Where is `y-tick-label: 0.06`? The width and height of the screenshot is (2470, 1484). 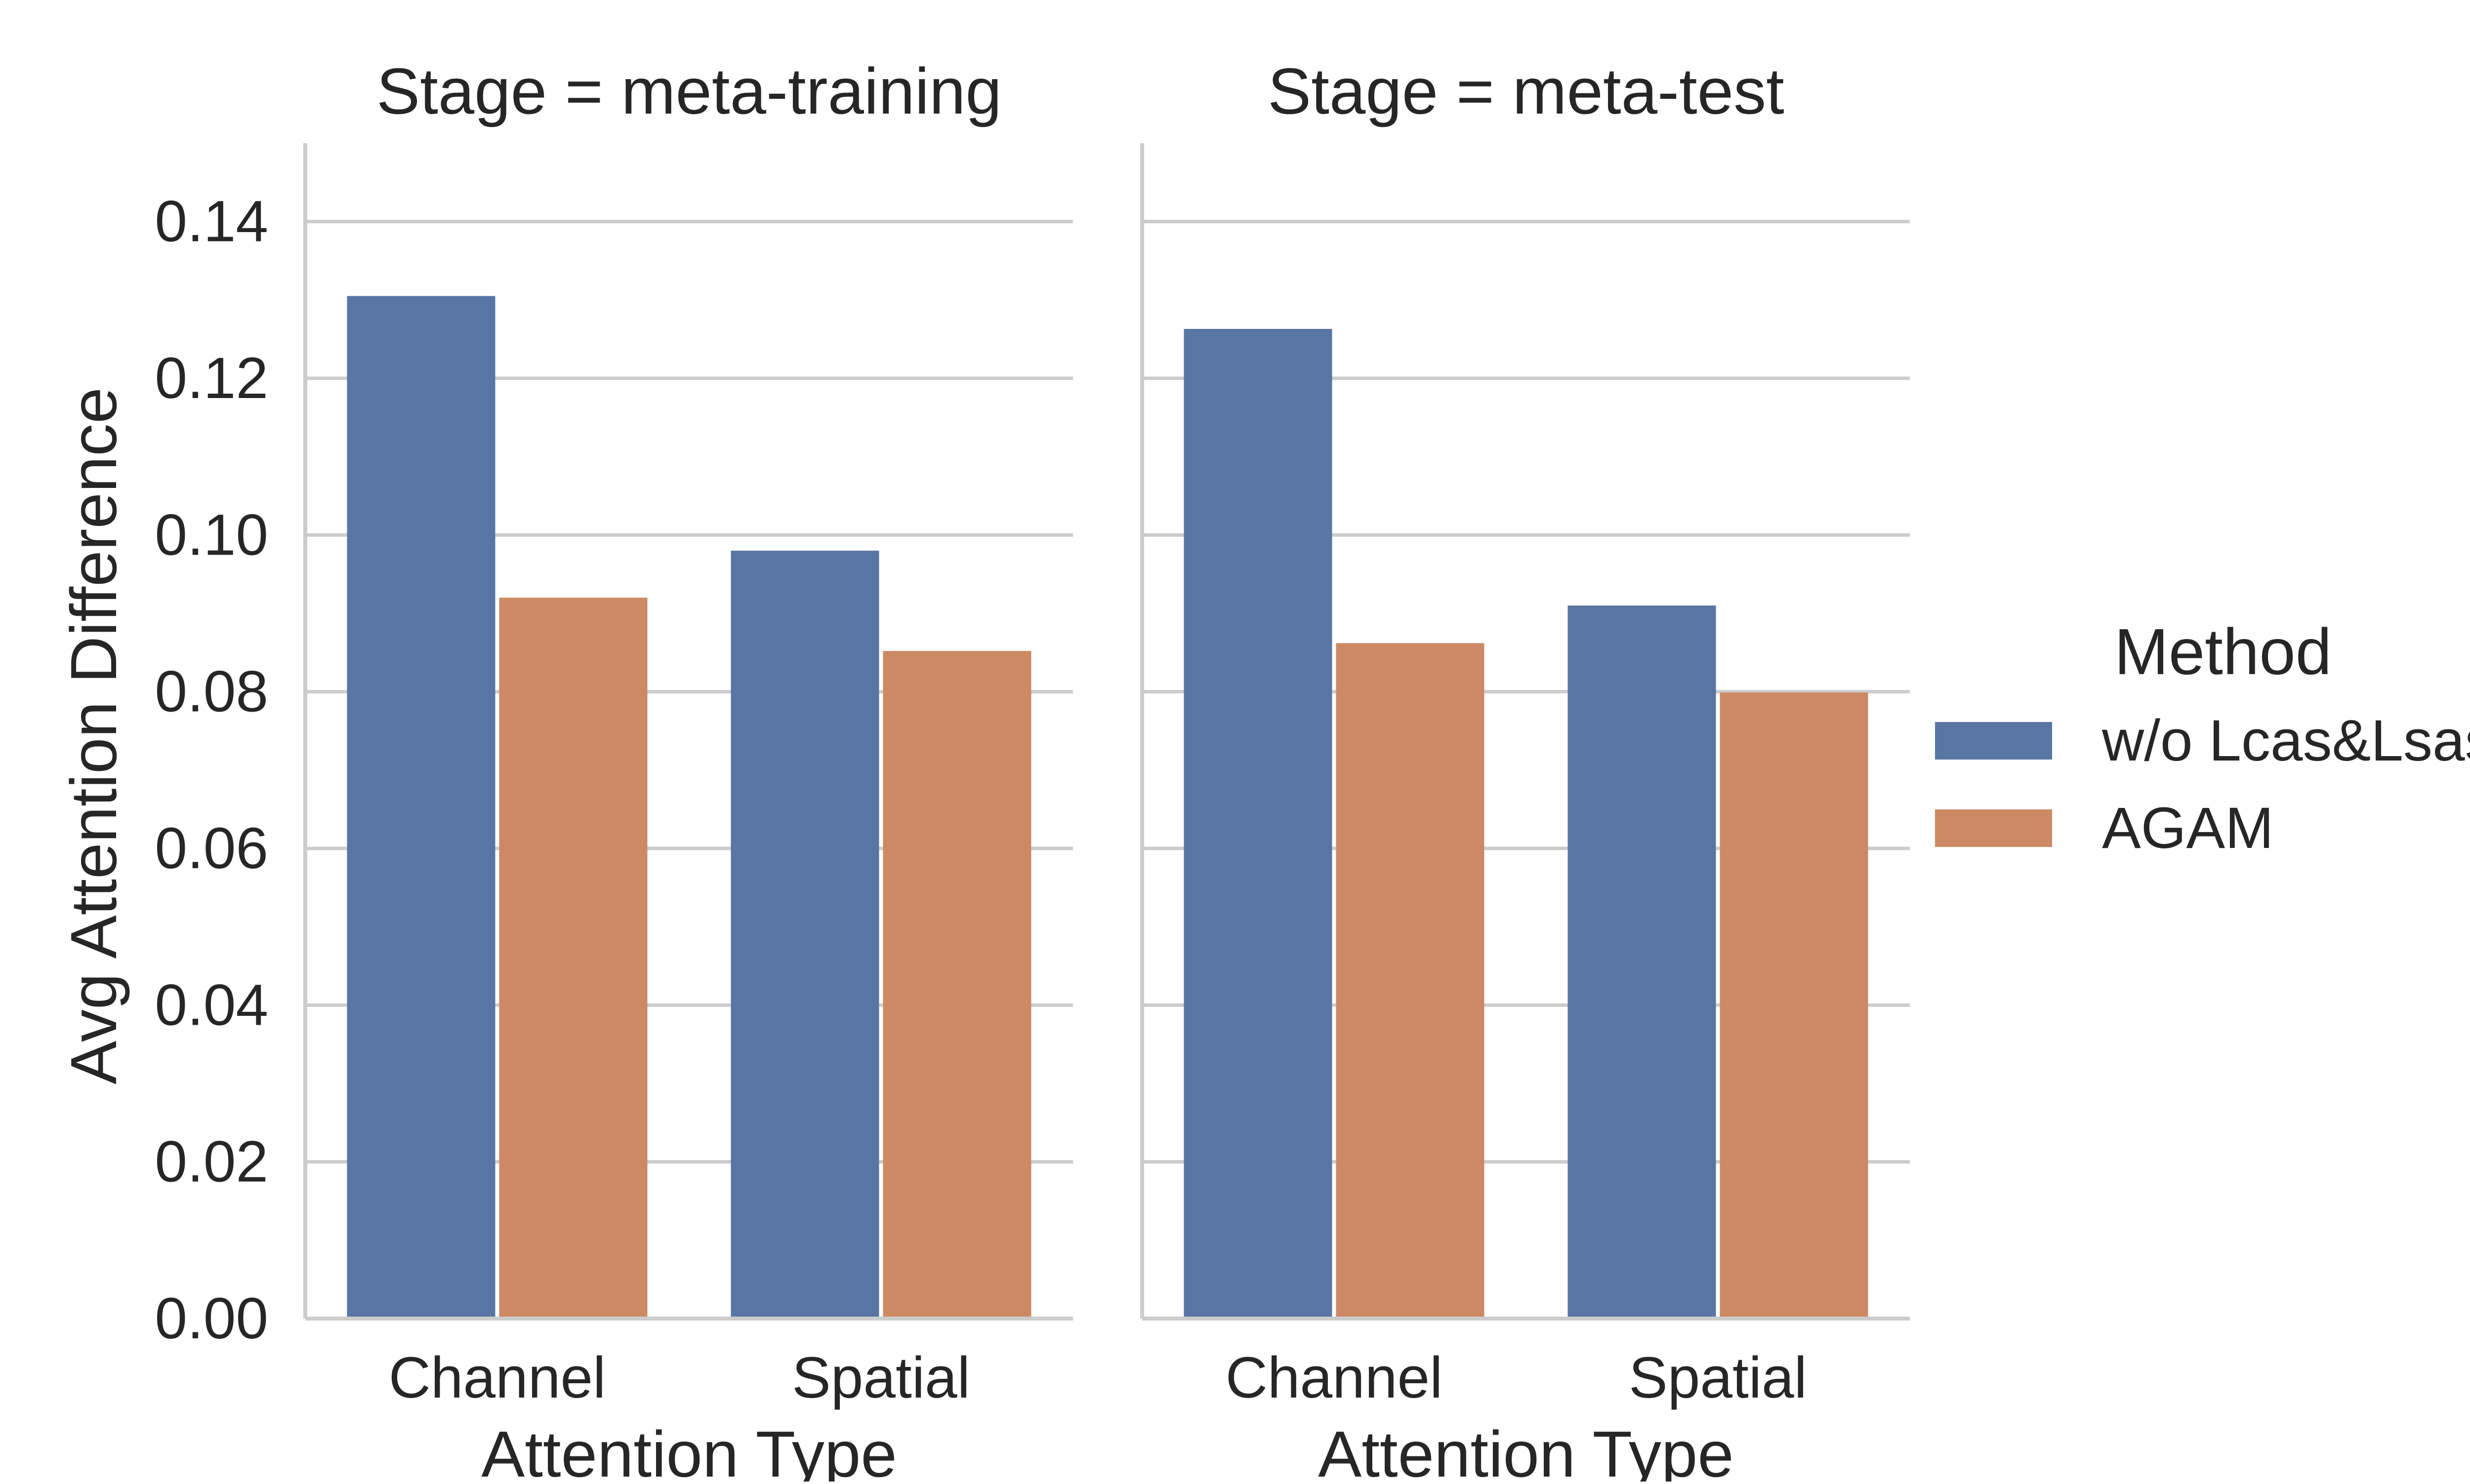 y-tick-label: 0.06 is located at coordinates (211, 848).